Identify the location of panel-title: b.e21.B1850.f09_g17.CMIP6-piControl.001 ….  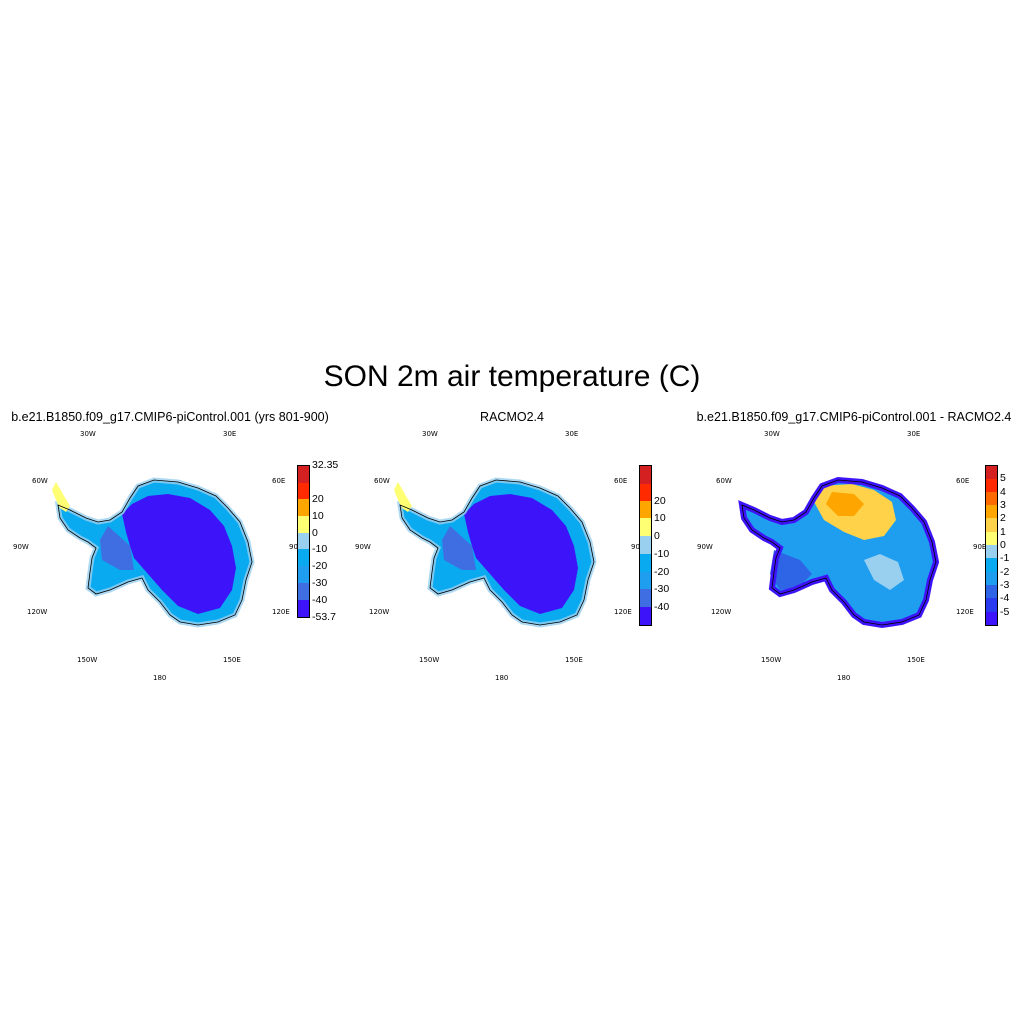
(854, 417).